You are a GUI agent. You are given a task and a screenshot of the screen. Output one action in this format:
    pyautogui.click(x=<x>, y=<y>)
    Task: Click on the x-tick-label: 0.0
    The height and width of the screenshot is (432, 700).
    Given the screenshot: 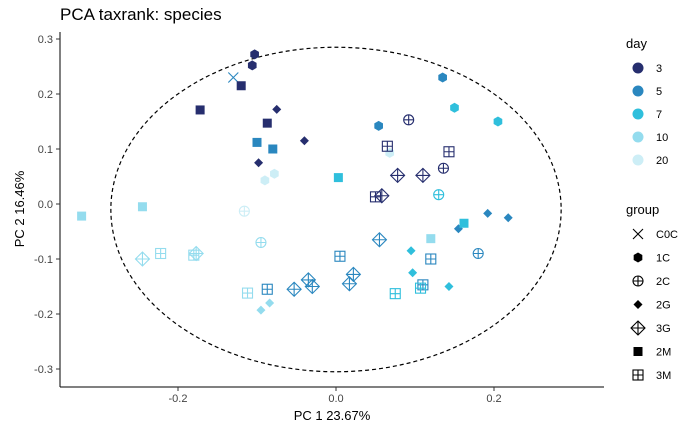 What is the action you would take?
    pyautogui.click(x=335, y=399)
    